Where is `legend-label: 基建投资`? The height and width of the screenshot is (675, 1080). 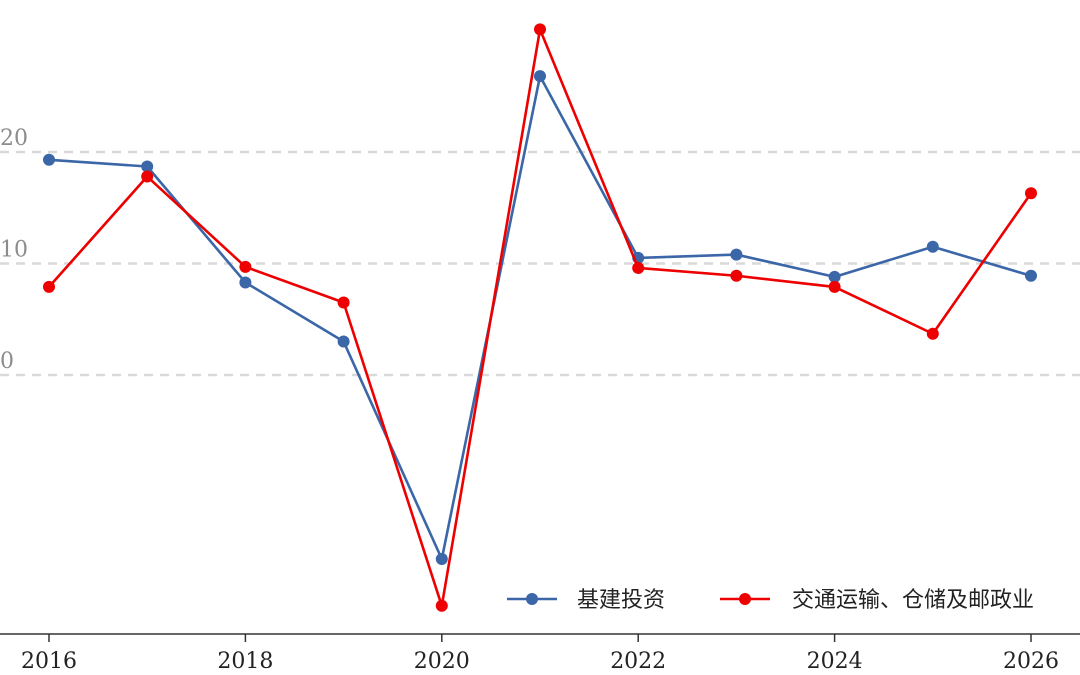
legend-label: 基建投资 is located at coordinates (621, 600).